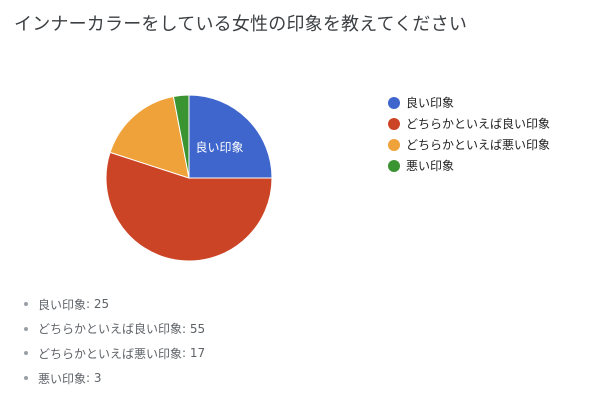 Image resolution: width=596 pixels, height=400 pixels. Describe the element at coordinates (110, 353) in the screenshot. I see `data-row-label: どちらかといえば悪い印象` at that location.